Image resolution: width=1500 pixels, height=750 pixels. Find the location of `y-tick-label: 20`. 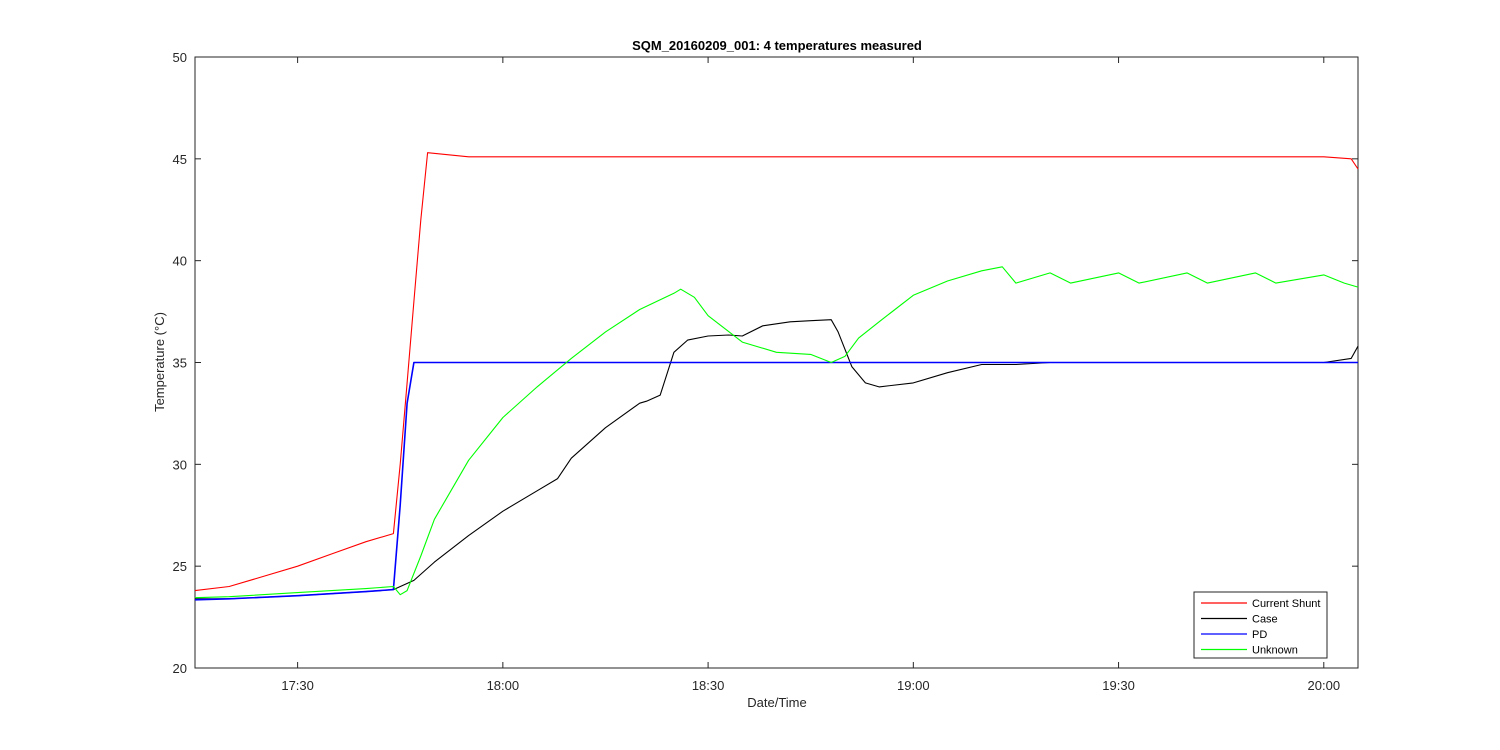

y-tick-label: 20 is located at coordinates (180, 668).